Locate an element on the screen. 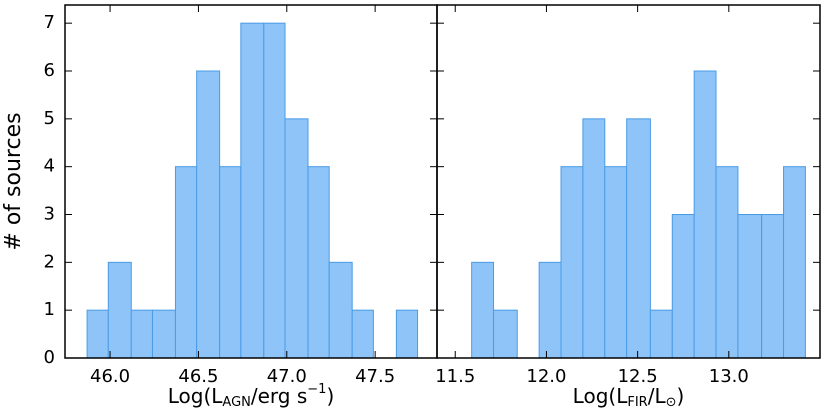 This screenshot has width=830, height=415. x-axis-label-part: −1 is located at coordinates (316, 389).